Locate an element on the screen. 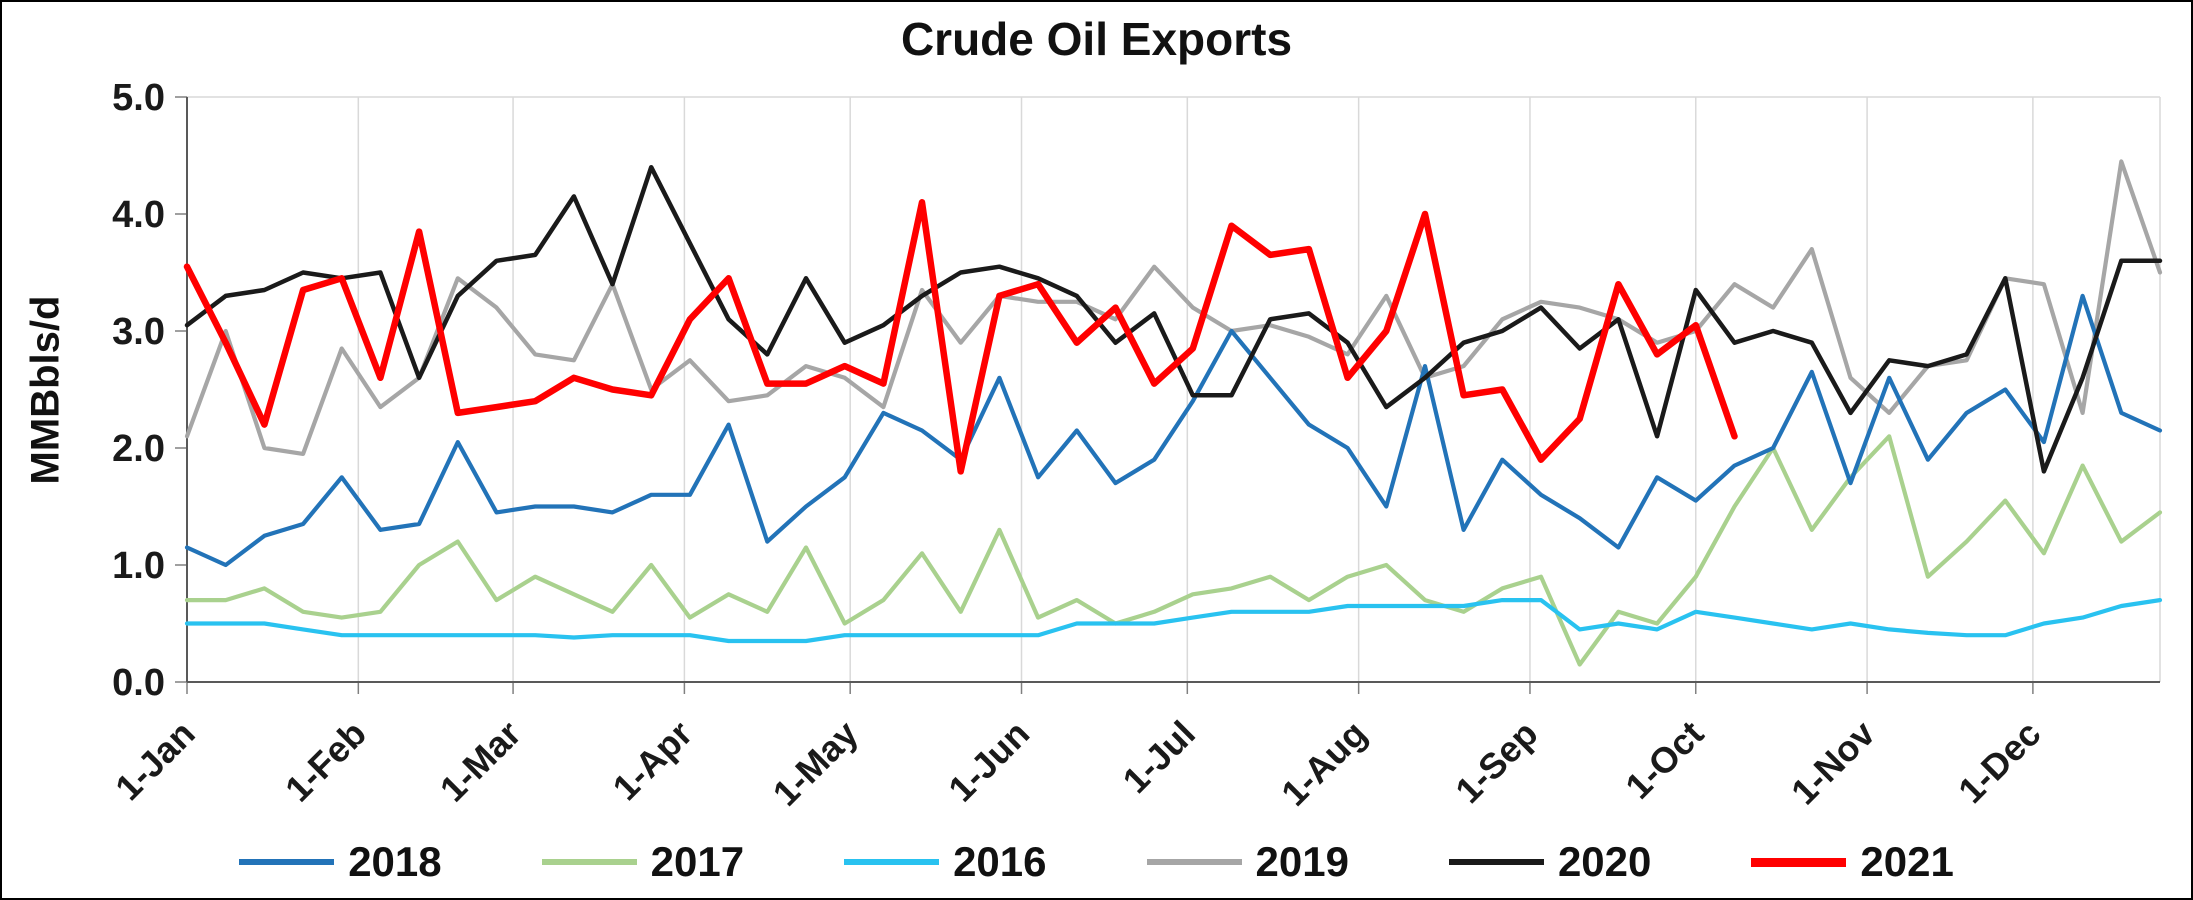  x-tick-label: 1-Sep is located at coordinates (1496, 762).